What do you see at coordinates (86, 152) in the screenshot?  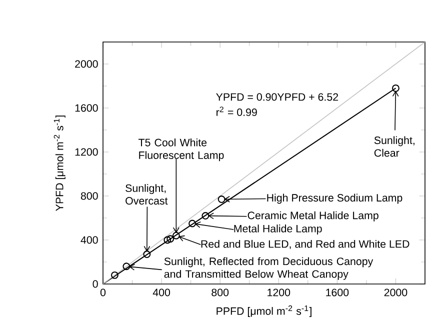 I see `y-tick-label: 1200` at bounding box center [86, 152].